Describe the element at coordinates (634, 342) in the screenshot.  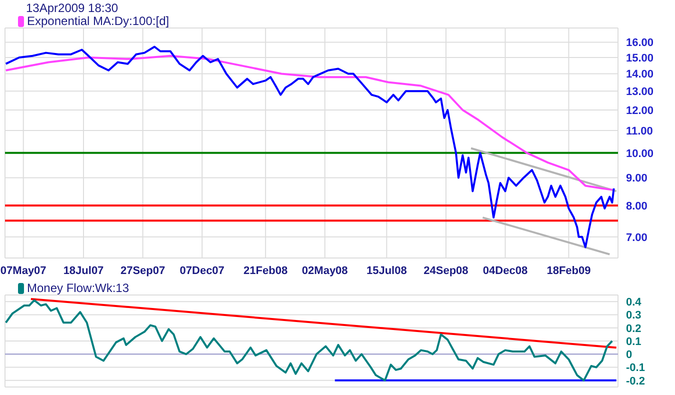
I see `y-tick-label: 0.1` at that location.